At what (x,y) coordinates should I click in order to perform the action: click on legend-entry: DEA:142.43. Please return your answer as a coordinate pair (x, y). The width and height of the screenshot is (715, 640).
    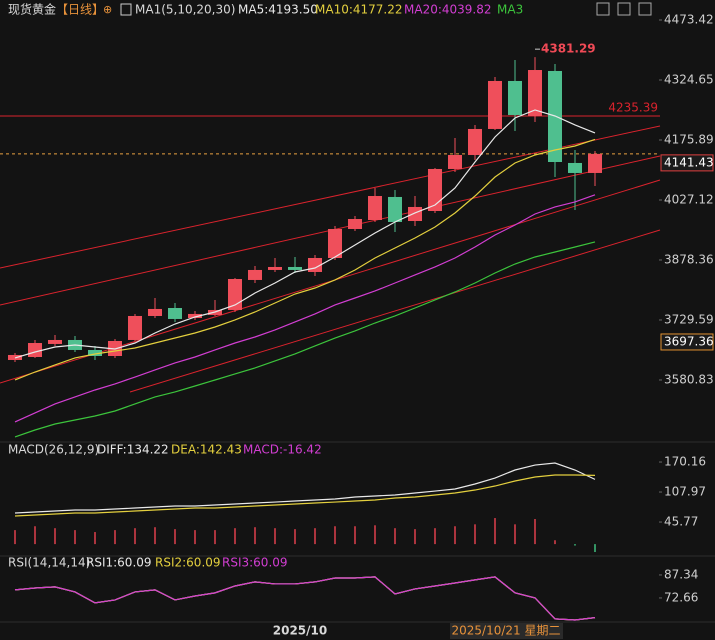
    Looking at the image, I should click on (206, 450).